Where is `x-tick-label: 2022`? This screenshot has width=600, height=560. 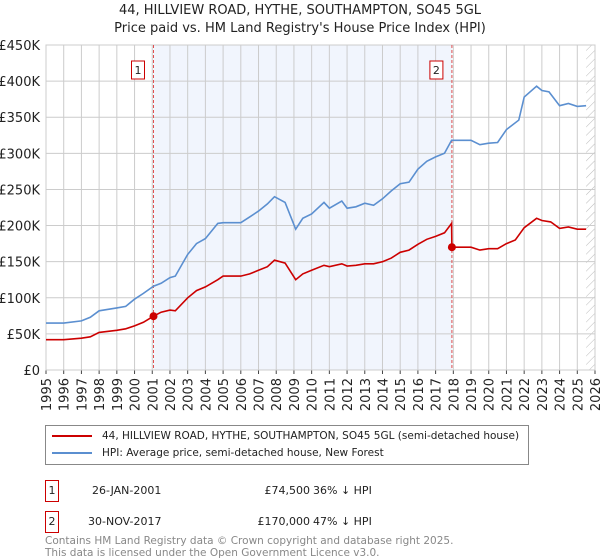 x-tick-label: 2022 is located at coordinates (525, 394).